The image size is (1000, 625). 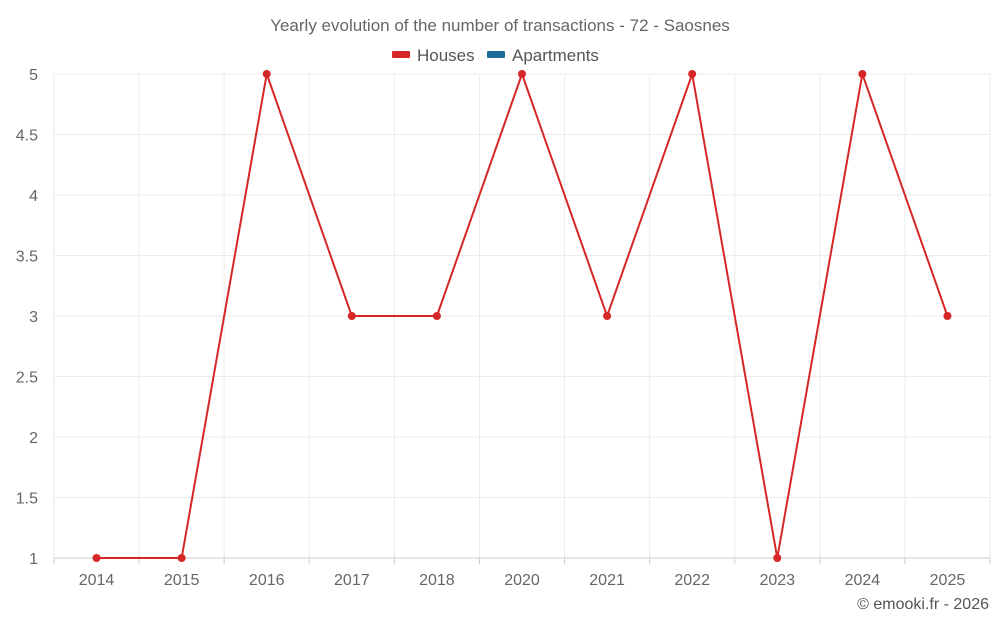 I want to click on x-tick-label: 2024, so click(x=863, y=580).